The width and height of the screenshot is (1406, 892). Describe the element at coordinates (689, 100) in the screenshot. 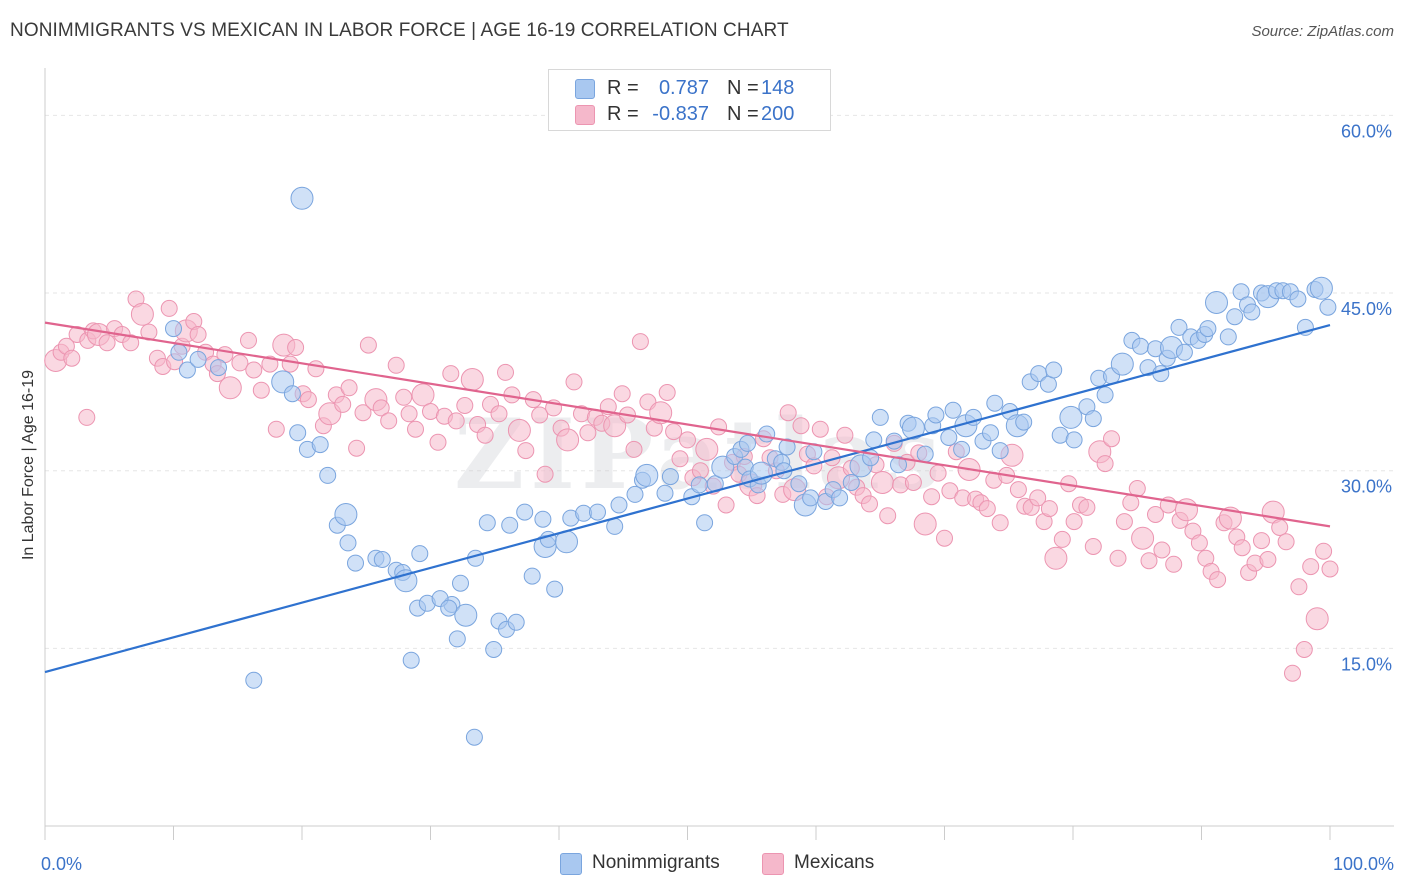

I see `correlation-legend: R = 0.787 N = 148 R = -0.837 N = 200` at that location.